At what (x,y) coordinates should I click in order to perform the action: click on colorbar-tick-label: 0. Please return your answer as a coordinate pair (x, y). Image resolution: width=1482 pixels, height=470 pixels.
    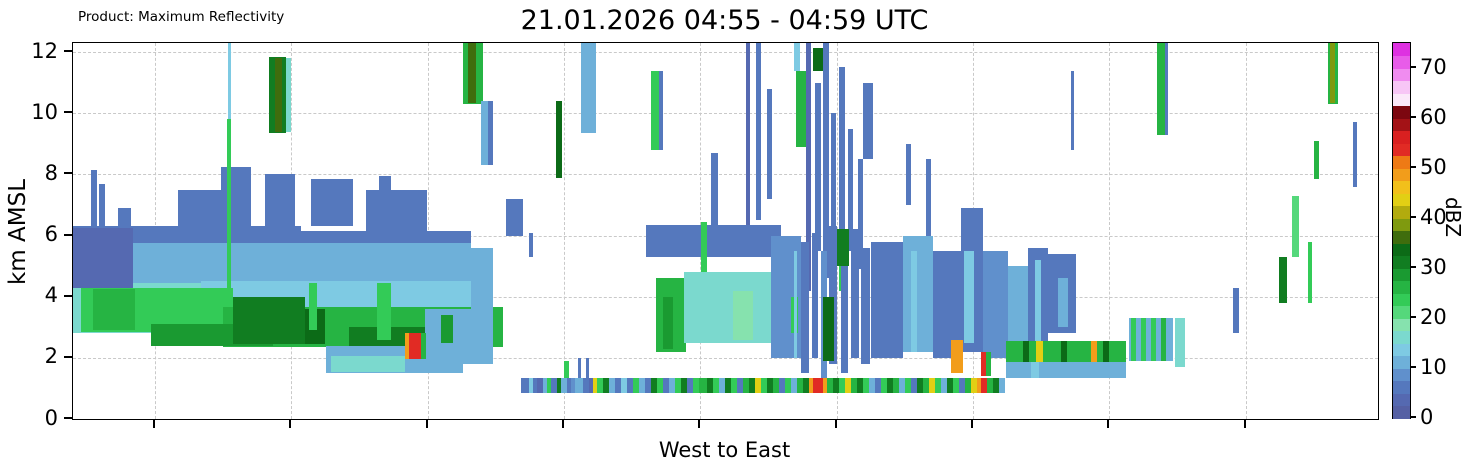
    Looking at the image, I should click on (1427, 416).